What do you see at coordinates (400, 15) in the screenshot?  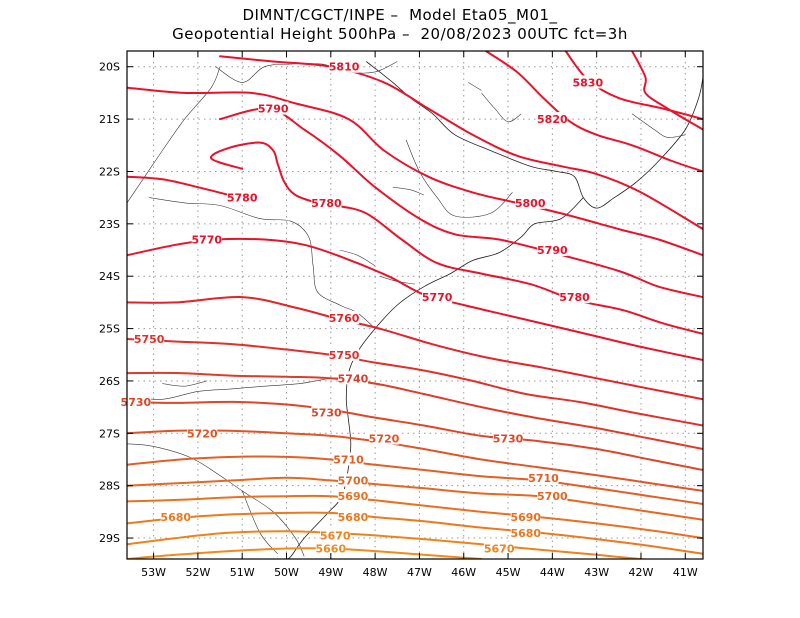 I see `chart-title-line1: DIMNT/CGCT/INPE – Model Eta05_M01_` at bounding box center [400, 15].